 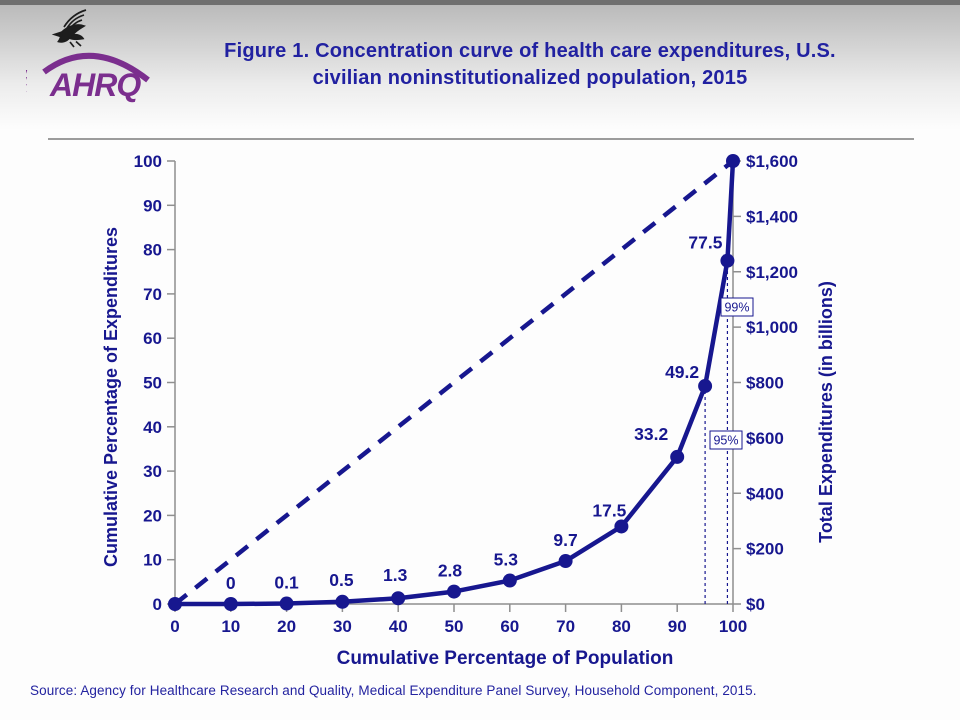 I want to click on x-axis-tick-label: 50, so click(x=454, y=626).